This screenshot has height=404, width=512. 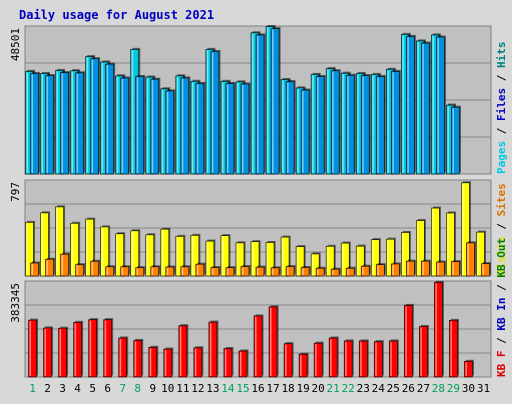 I want to click on legend-item: KB F, so click(x=501, y=364).